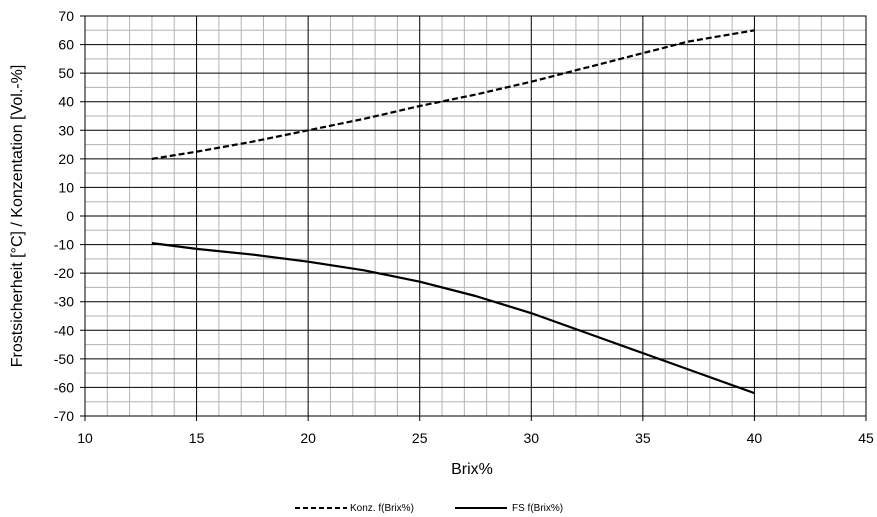 The height and width of the screenshot is (517, 877). Describe the element at coordinates (85, 438) in the screenshot. I see `x-tick-label: 10` at that location.